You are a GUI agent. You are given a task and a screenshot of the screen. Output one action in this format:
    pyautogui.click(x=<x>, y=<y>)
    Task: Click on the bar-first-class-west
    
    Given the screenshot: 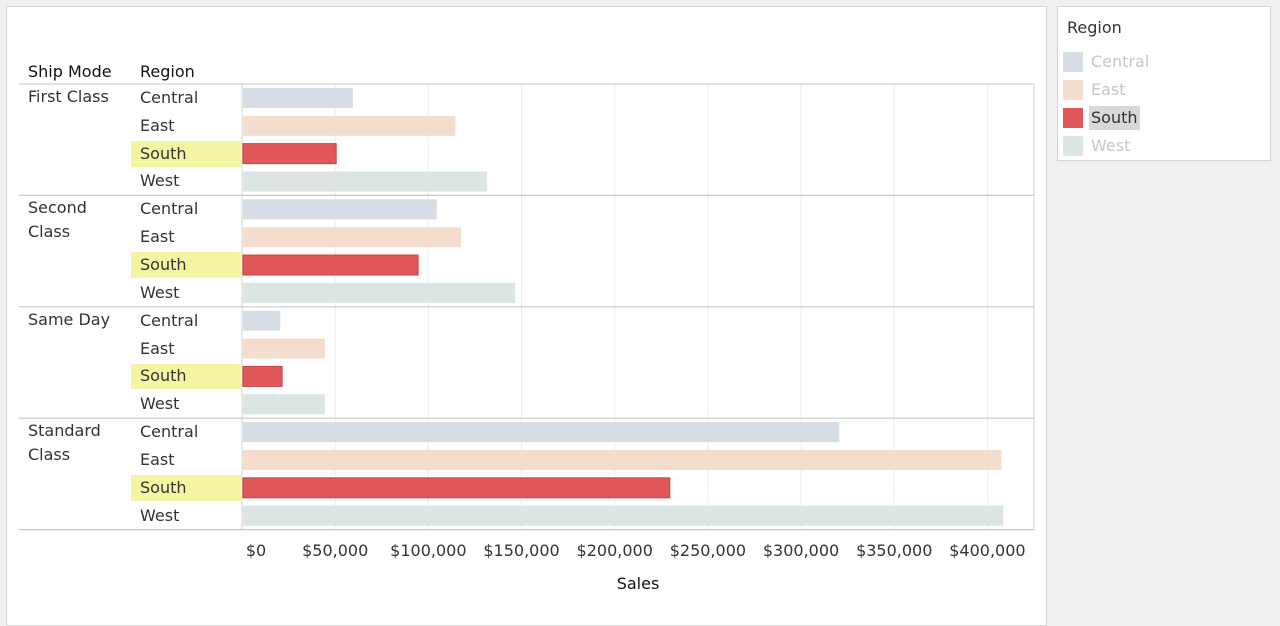 What is the action you would take?
    pyautogui.click(x=365, y=181)
    